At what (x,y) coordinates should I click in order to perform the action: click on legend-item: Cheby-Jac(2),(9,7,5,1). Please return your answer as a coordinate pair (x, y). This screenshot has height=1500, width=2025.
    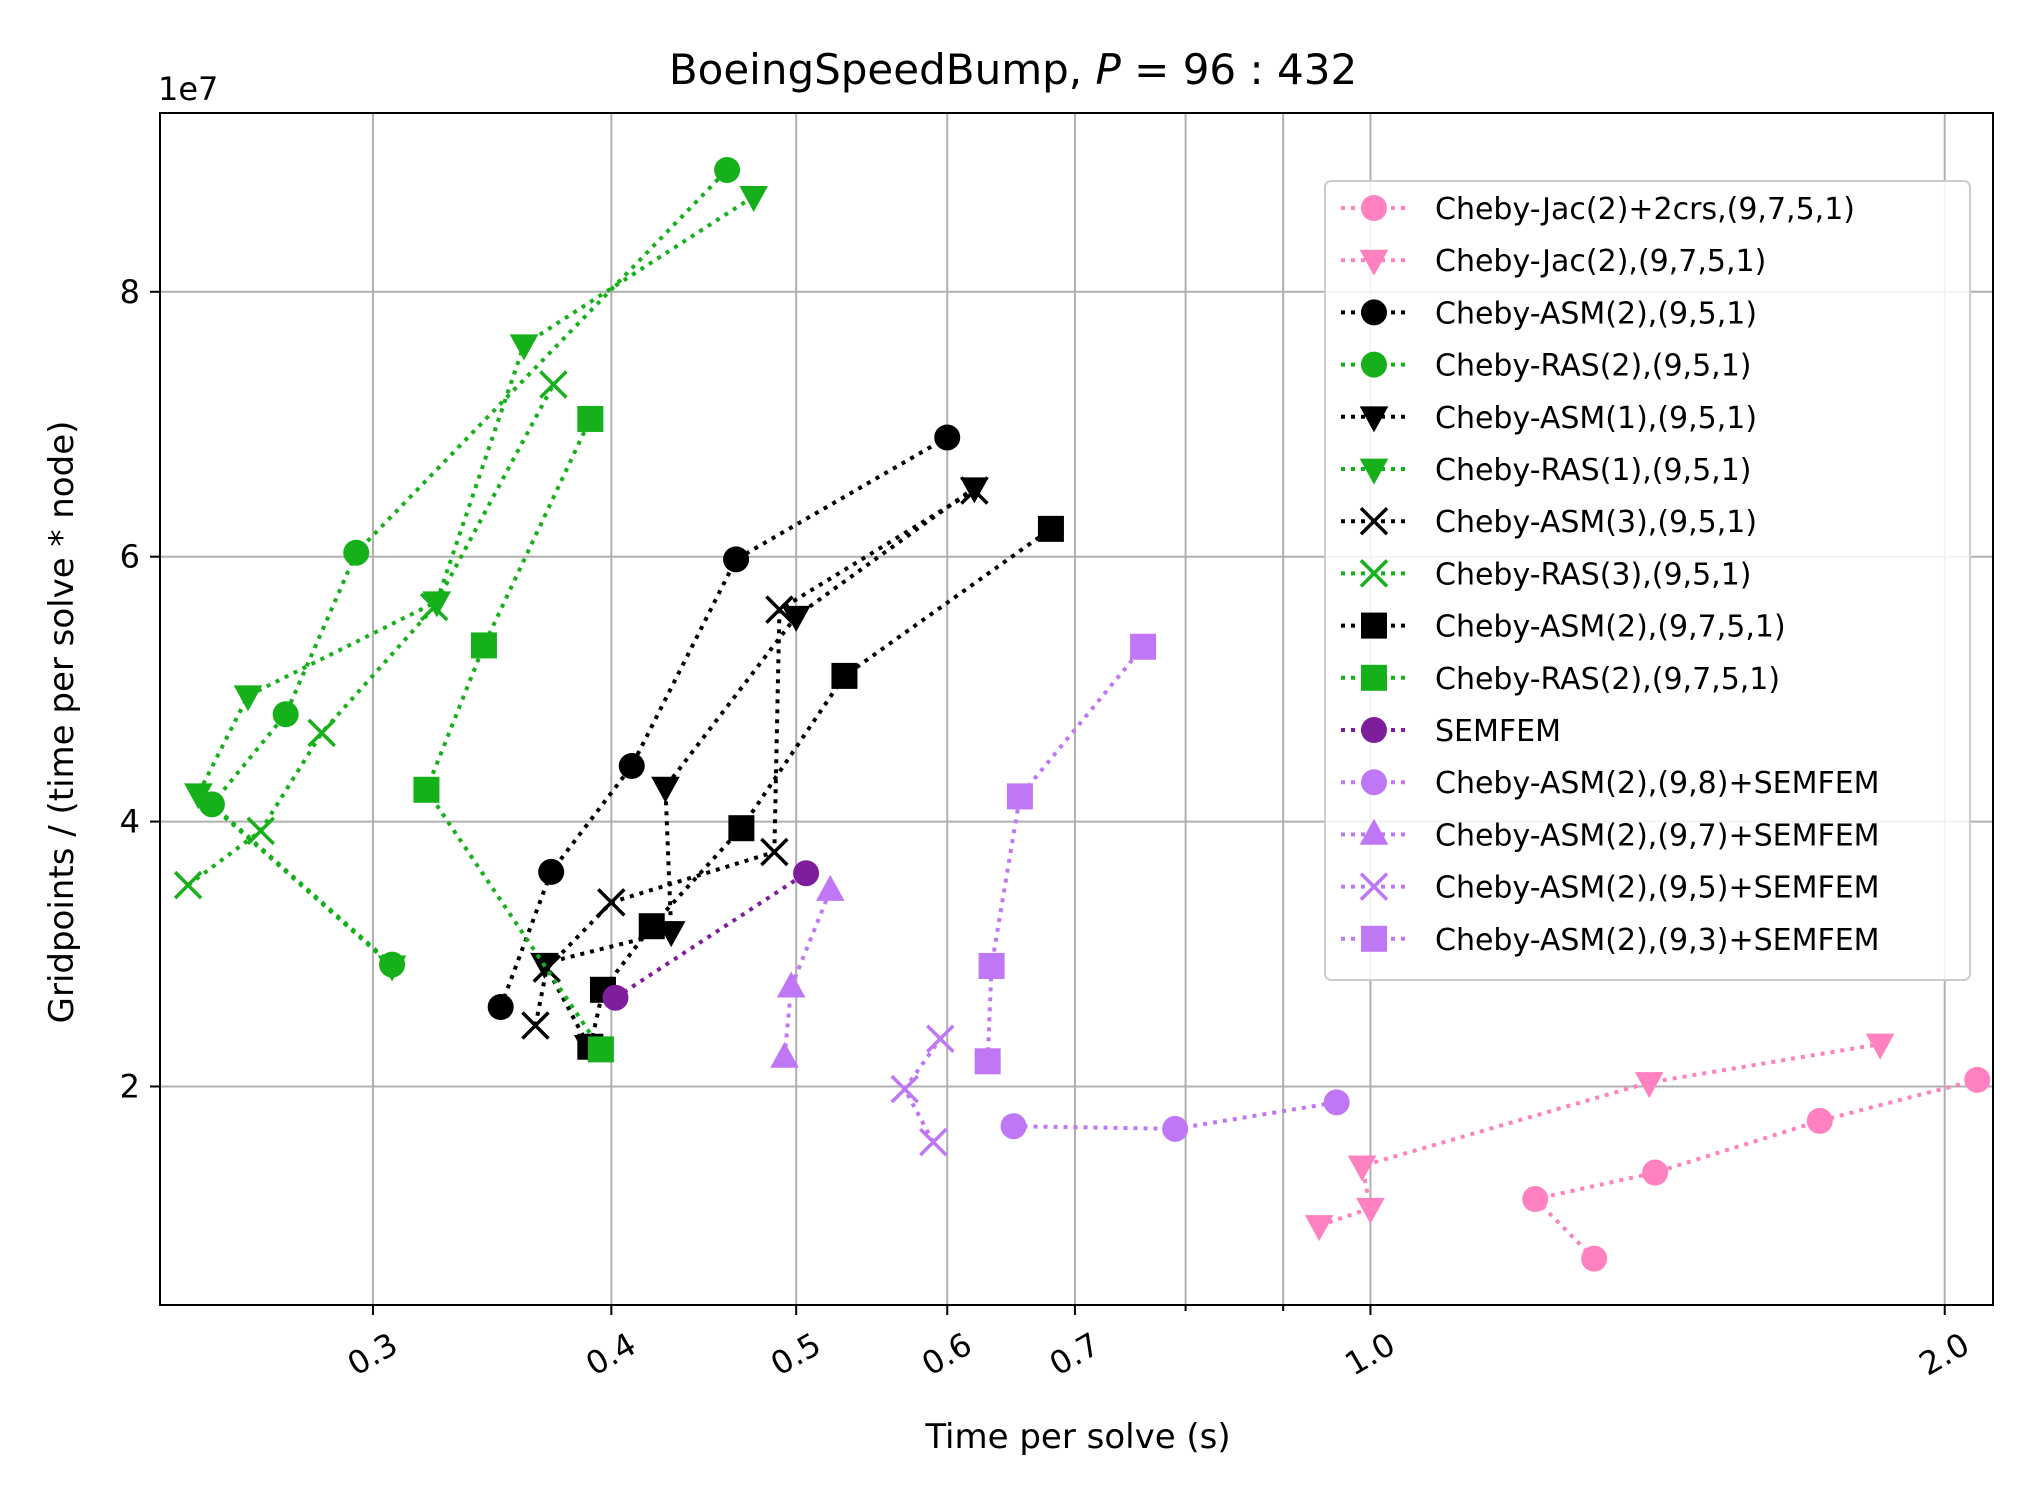
    Looking at the image, I should click on (1553, 261).